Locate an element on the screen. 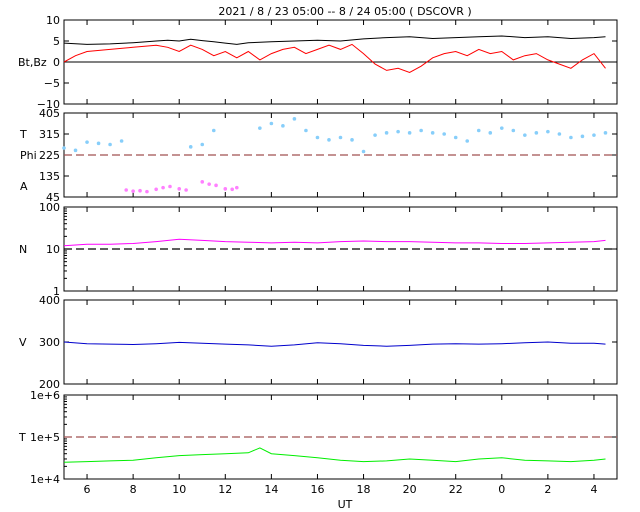 This screenshot has height=512, width=640. y-tick-label: 1e+6 is located at coordinates (45, 395).